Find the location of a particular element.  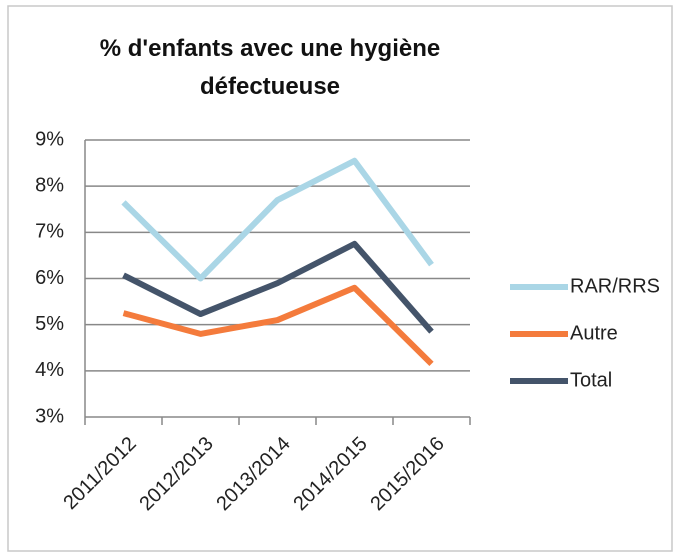

y-tick-label: 3% is located at coordinates (49, 416).